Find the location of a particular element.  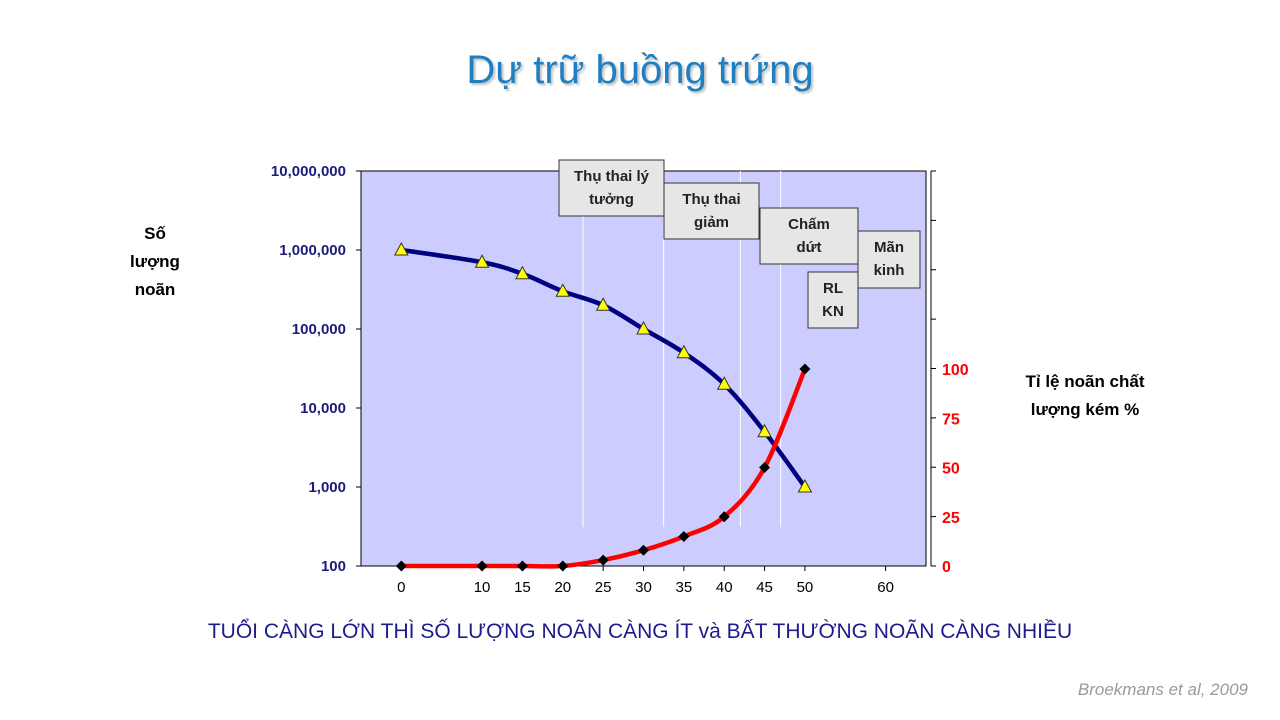

phase-label-box: Thụ thai lý tưởng is located at coordinates (611, 188).